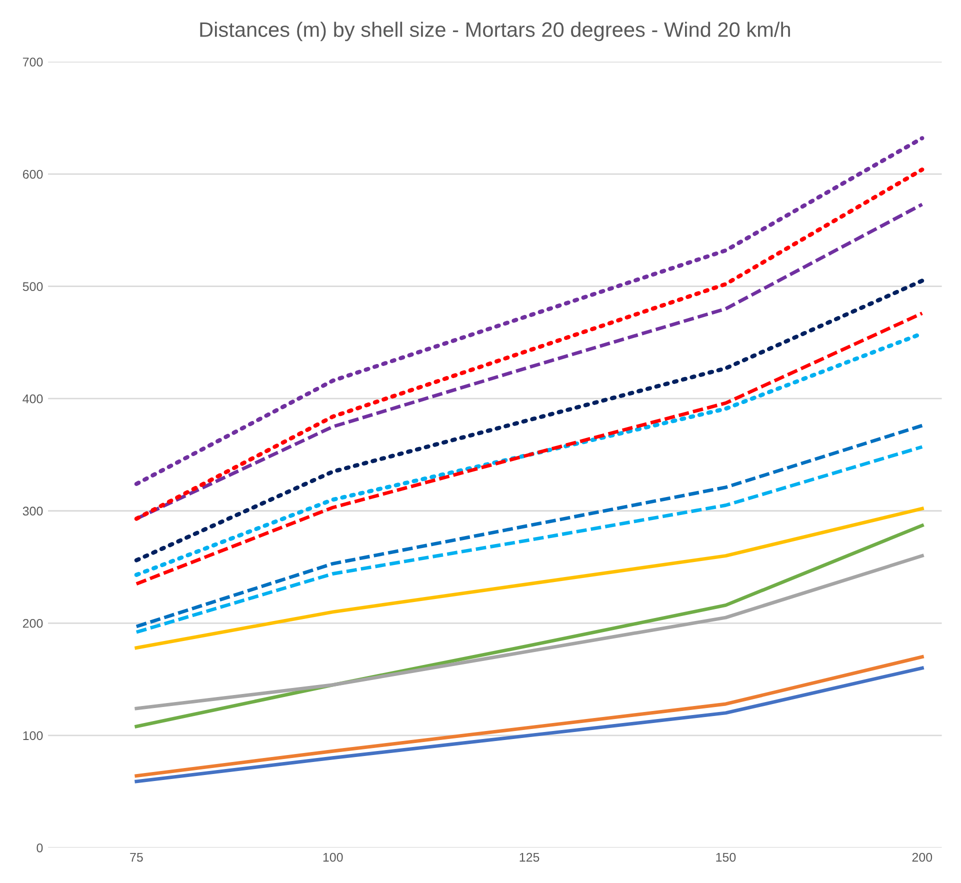  Describe the element at coordinates (32, 623) in the screenshot. I see `y-tick-label: 200` at that location.